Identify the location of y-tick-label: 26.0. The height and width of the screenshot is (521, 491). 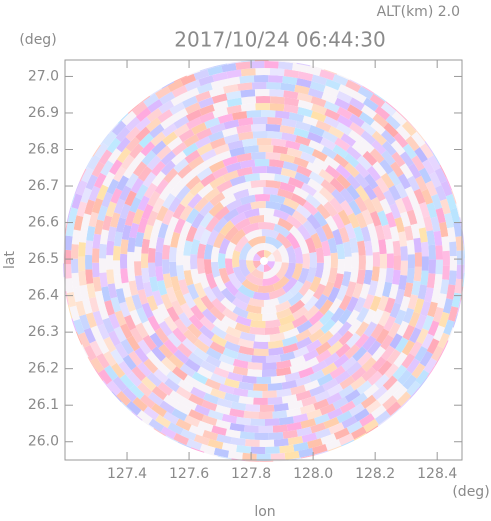
(43, 442).